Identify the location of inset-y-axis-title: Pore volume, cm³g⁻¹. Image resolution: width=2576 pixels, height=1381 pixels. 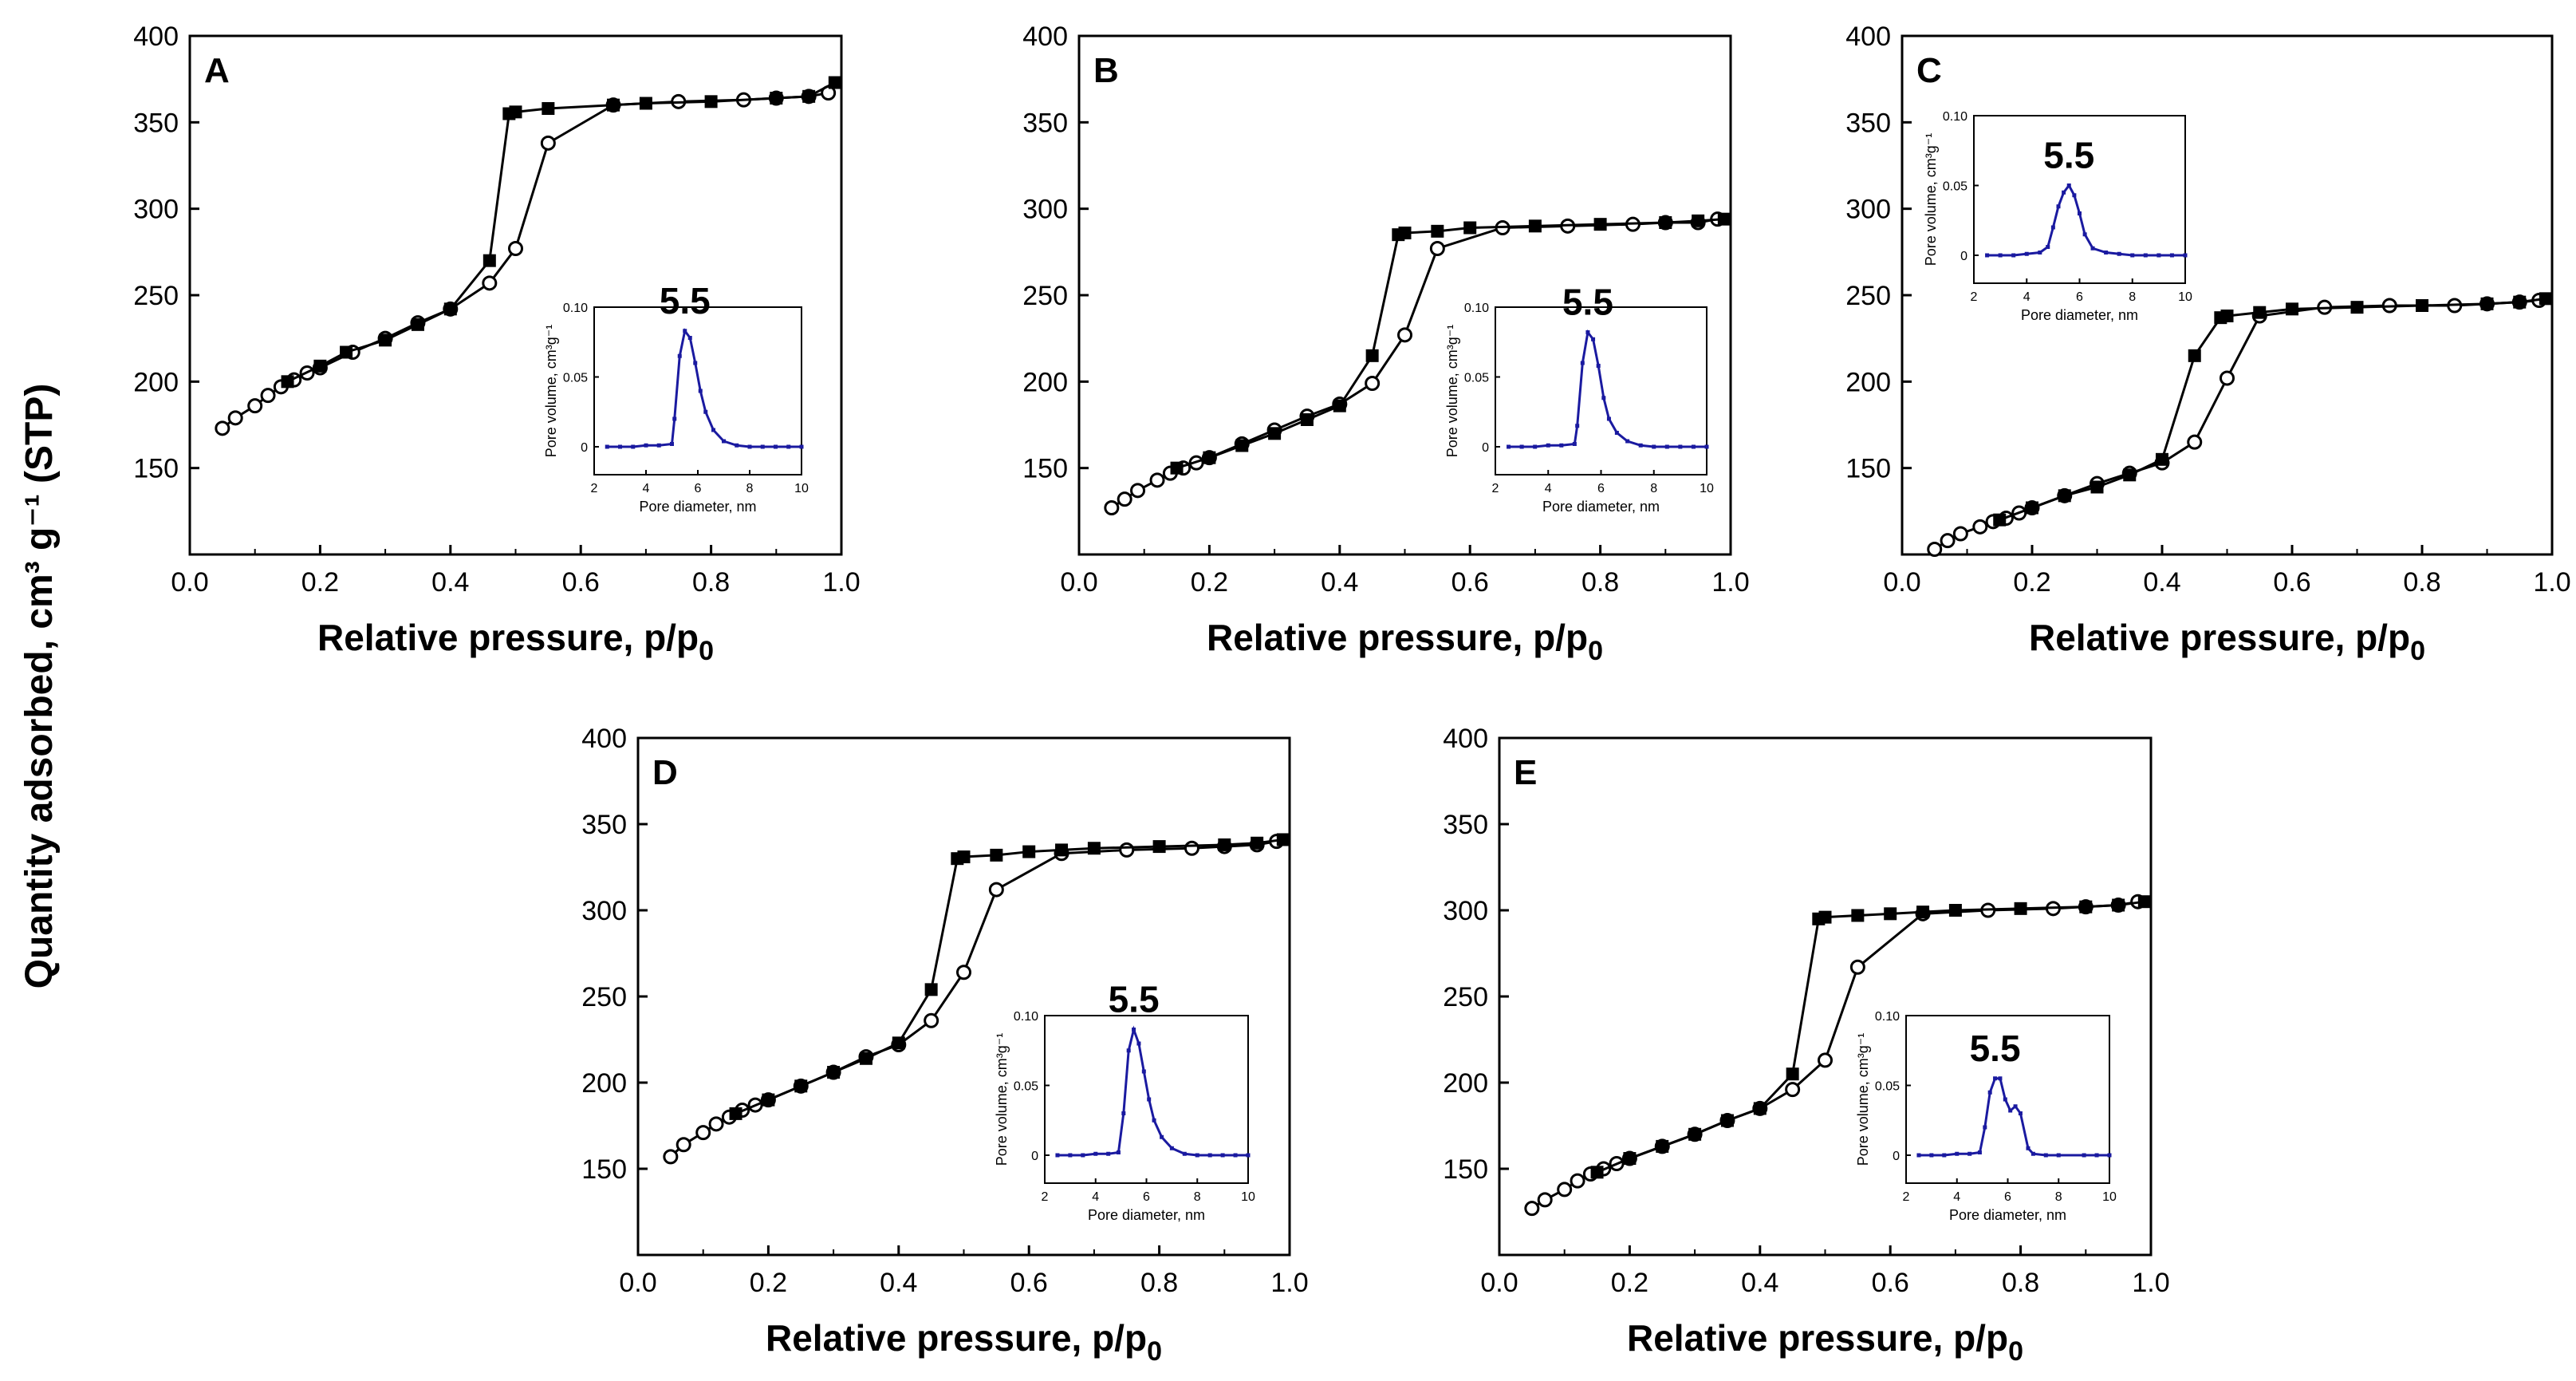
(1863, 1099).